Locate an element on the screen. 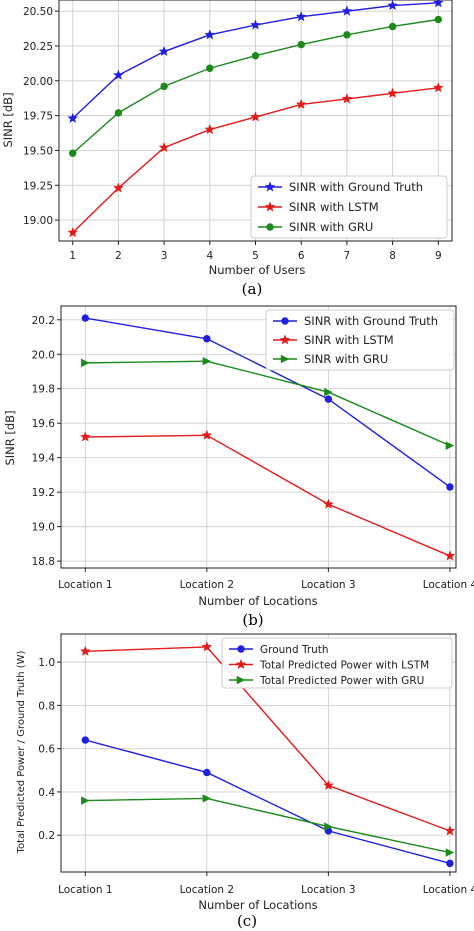 The image size is (474, 931). figure-caption: (a) is located at coordinates (252, 289).